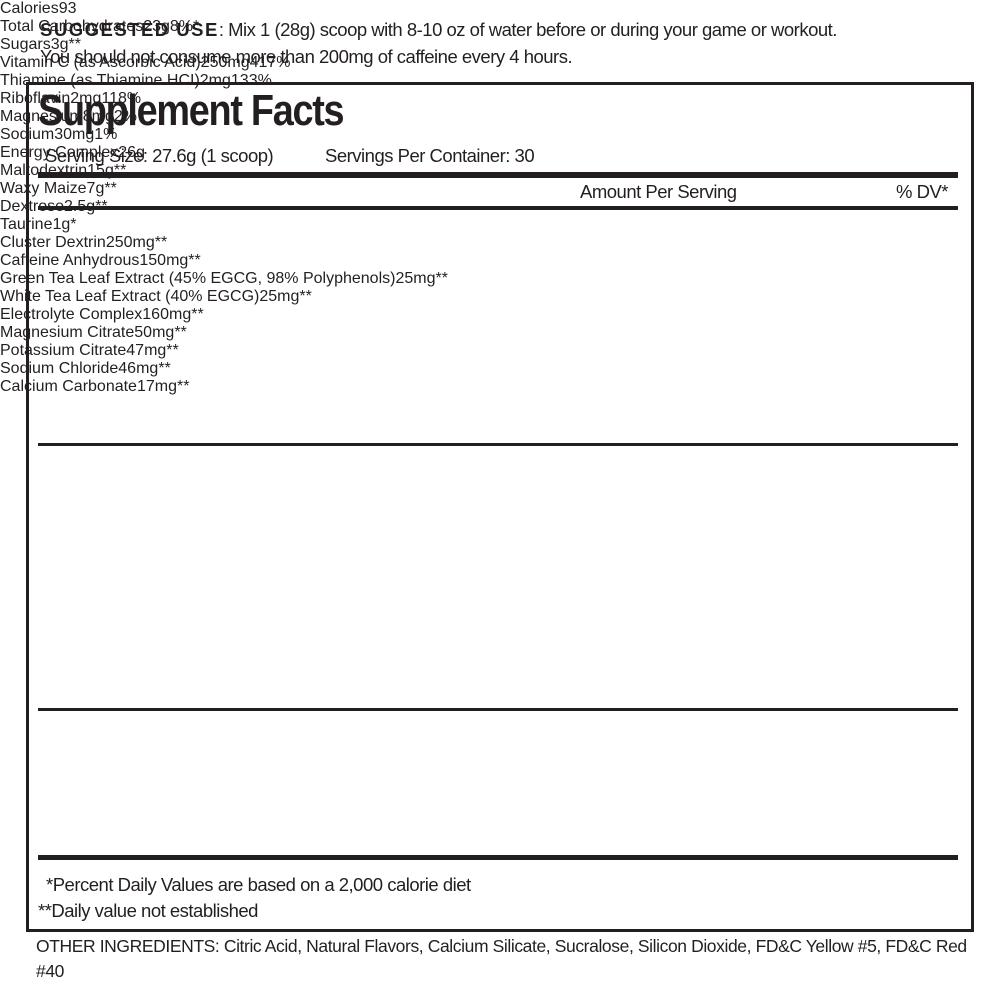 The image size is (1000, 1000). Describe the element at coordinates (500, 261) in the screenshot. I see `facts-row: Caffeine Anhydrous150mg**` at that location.